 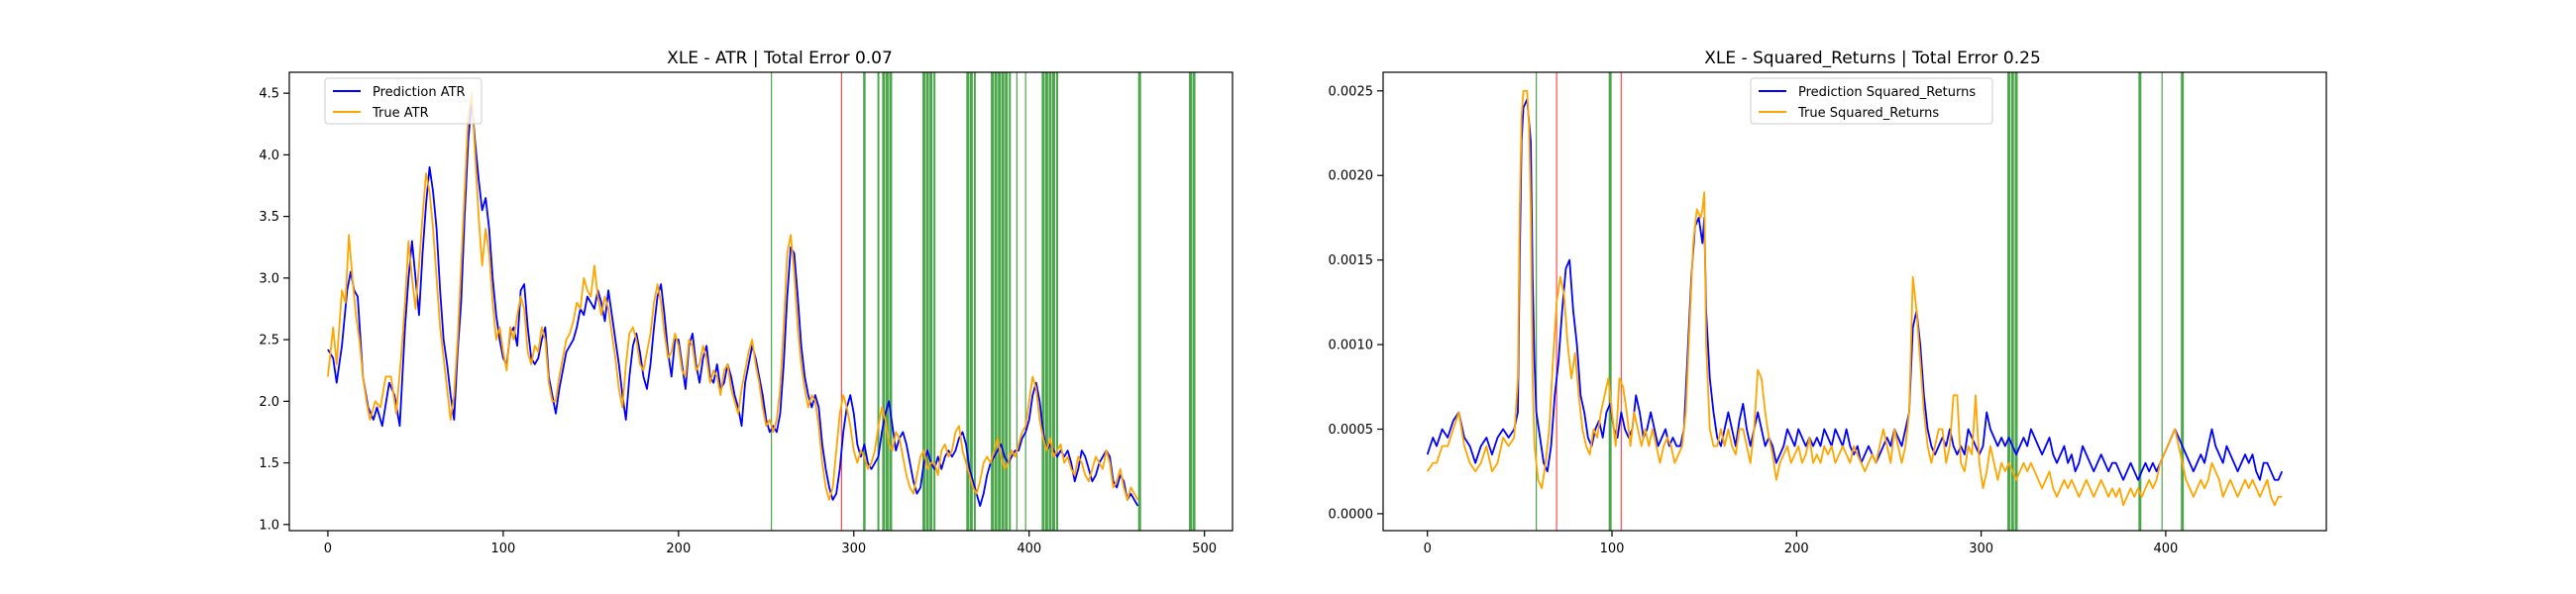 I want to click on y-tick-label: 3.0, so click(x=269, y=279).